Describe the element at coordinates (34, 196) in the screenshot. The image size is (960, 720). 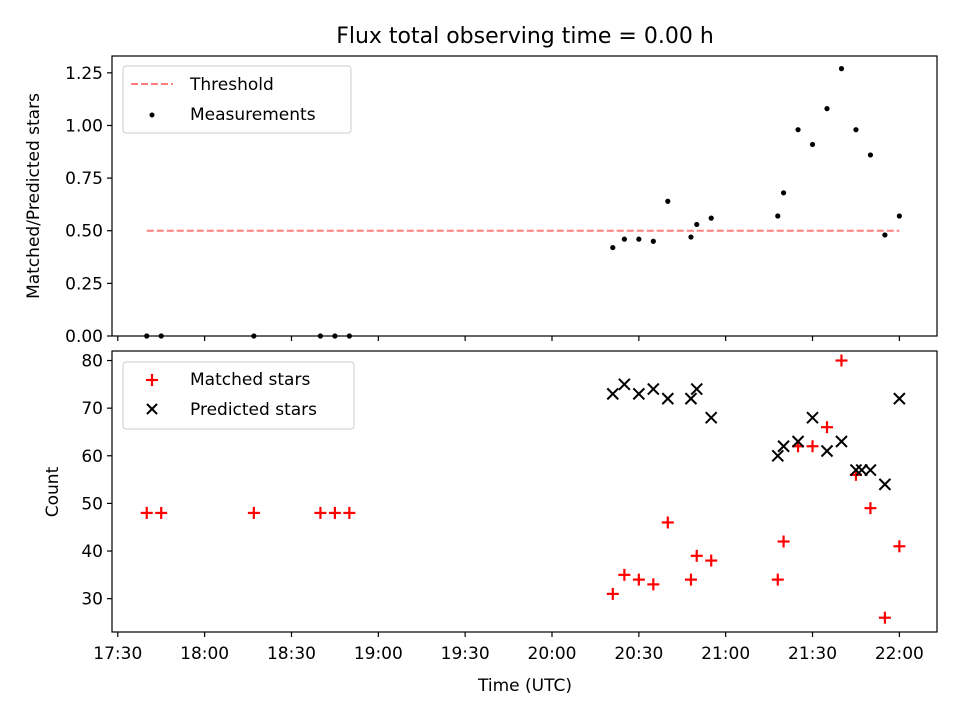
I see `ratio-y-axis-label: Matched/Predicted stars` at that location.